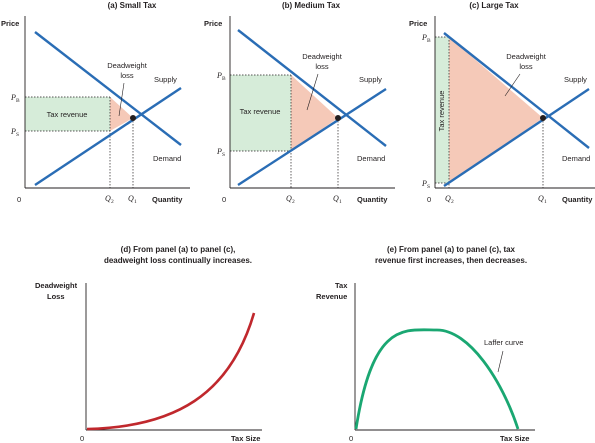  I want to click on panel-b-quantity-label: Quantity, so click(372, 199).